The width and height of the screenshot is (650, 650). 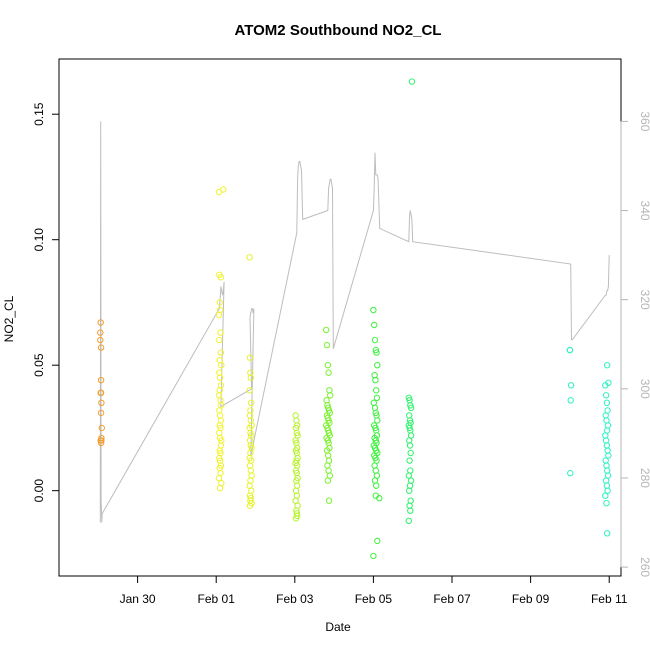 I want to click on y2-tick-label: 340, so click(x=644, y=211).